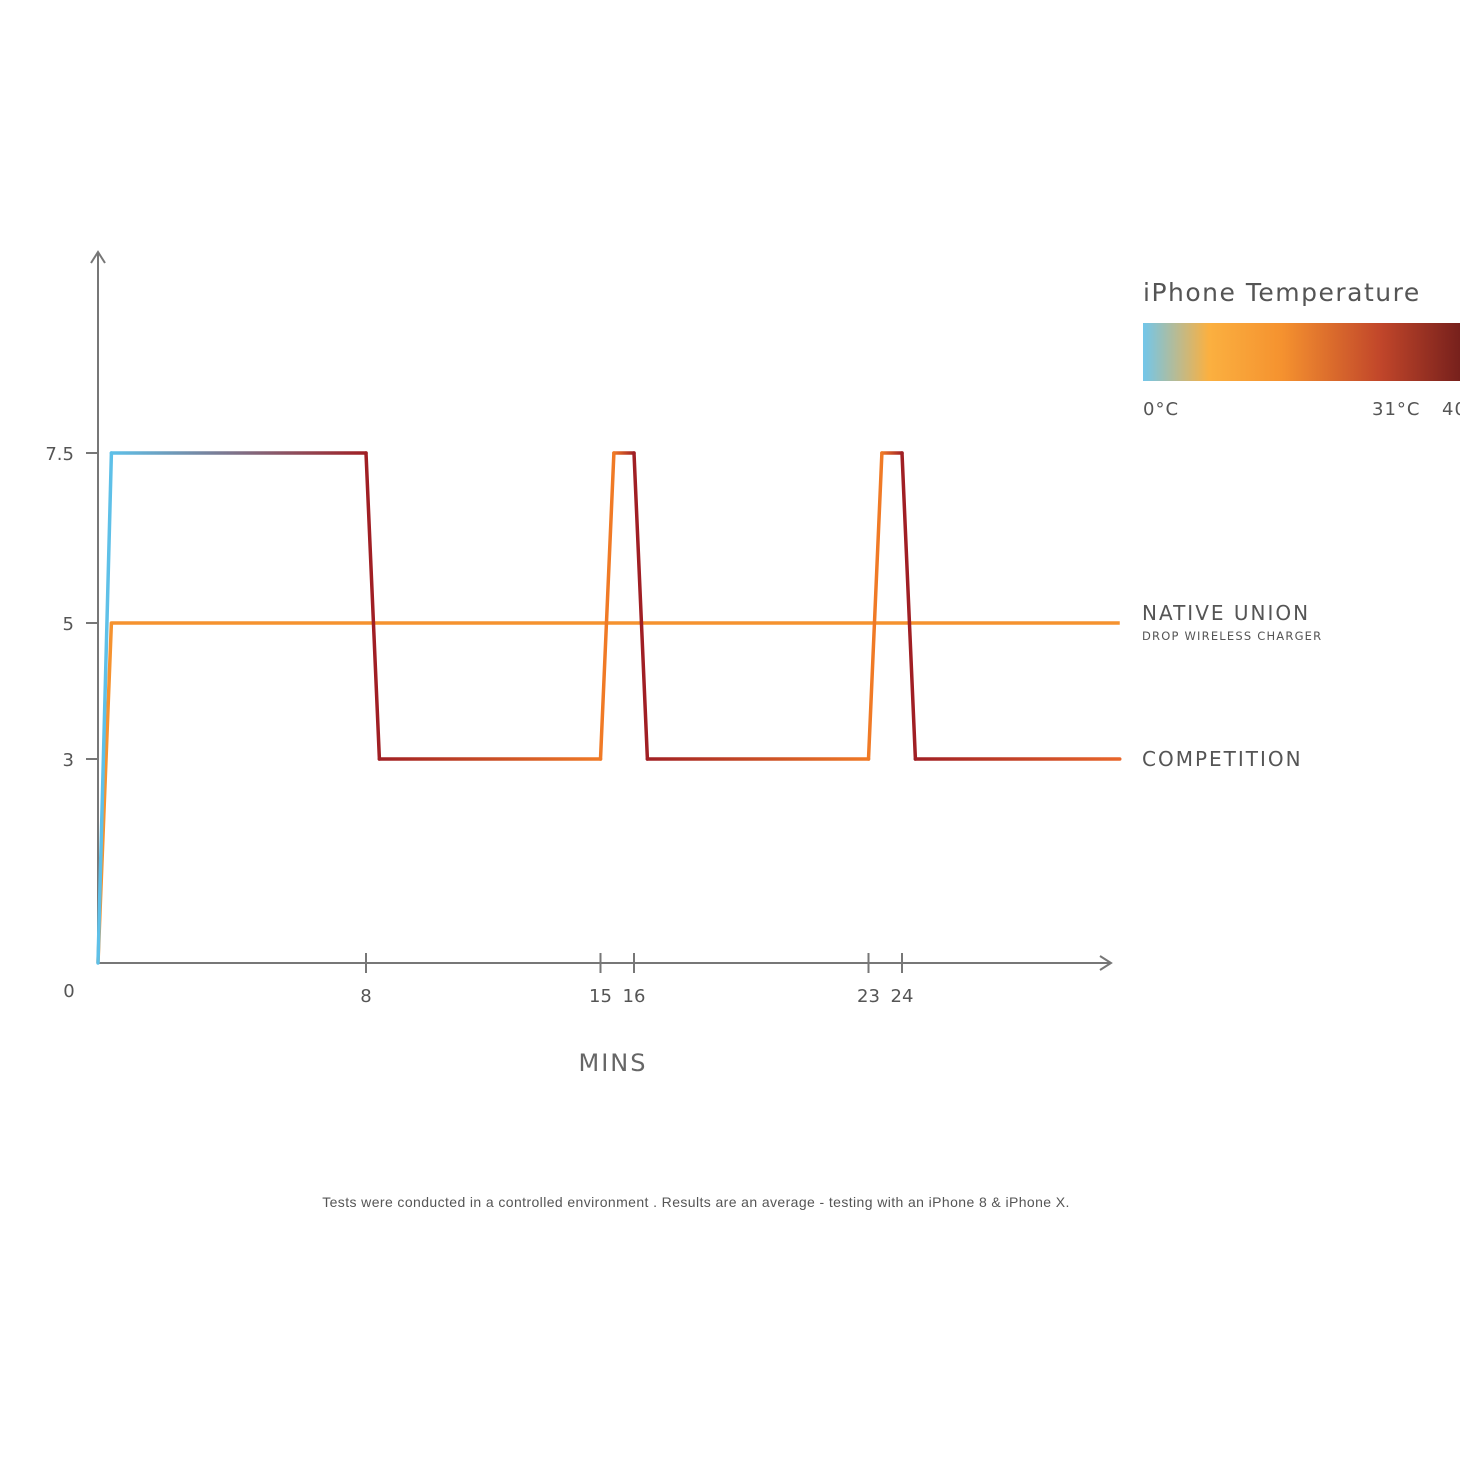 This screenshot has height=1460, width=1460. I want to click on x-tick-label: 24, so click(902, 996).